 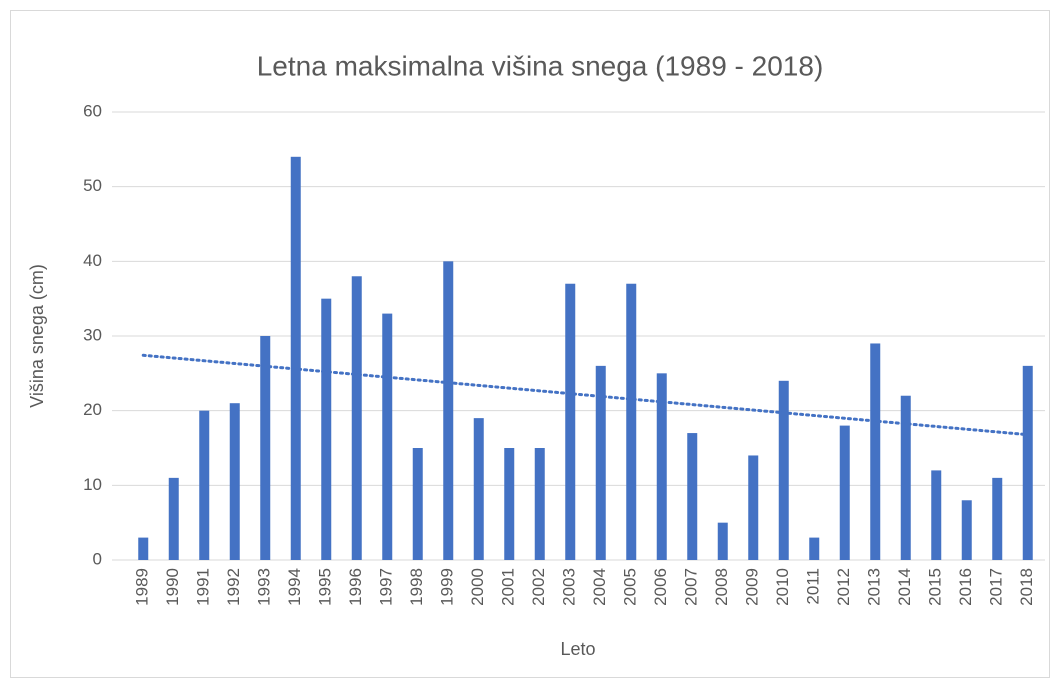 What do you see at coordinates (874, 587) in the screenshot?
I see `x-tick-label: 2013` at bounding box center [874, 587].